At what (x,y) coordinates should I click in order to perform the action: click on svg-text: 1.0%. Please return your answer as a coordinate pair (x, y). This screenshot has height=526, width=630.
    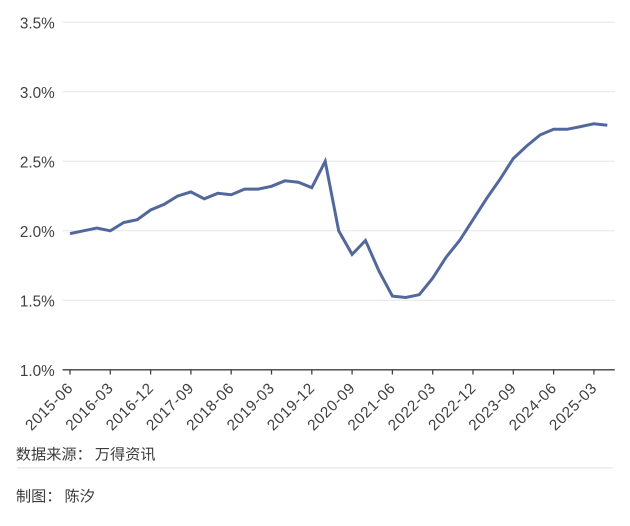
    Looking at the image, I should click on (37, 371).